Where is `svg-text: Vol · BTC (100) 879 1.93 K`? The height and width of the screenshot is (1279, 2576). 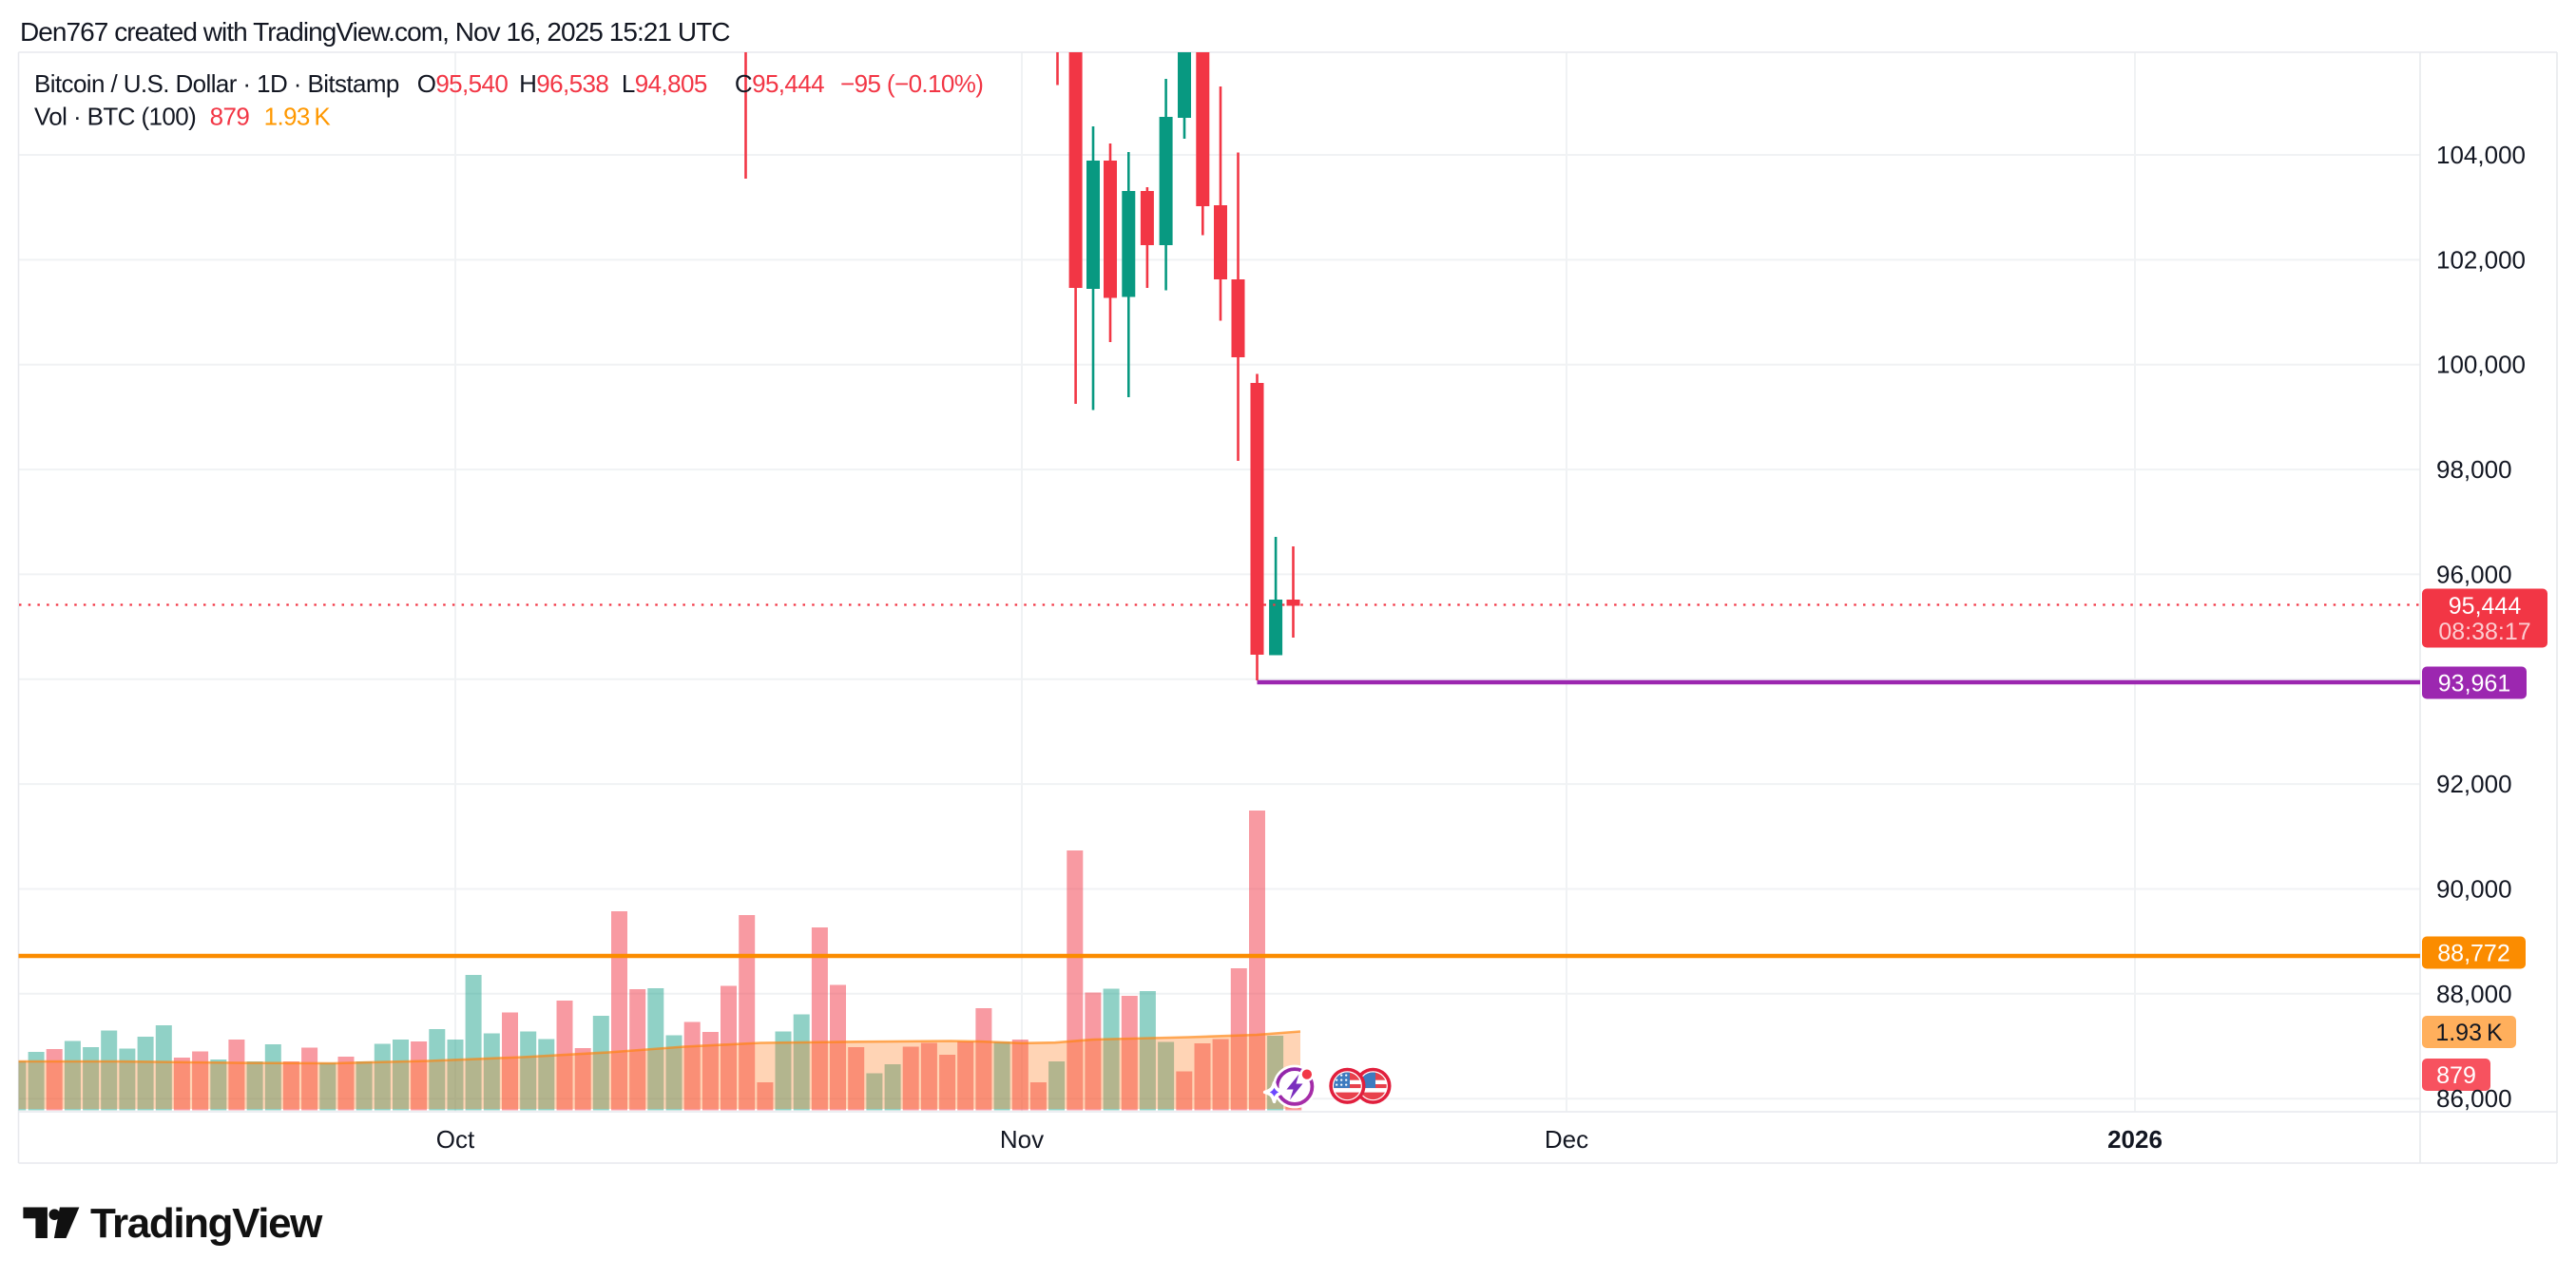
svg-text: Vol · BTC (100) 879 1.93 K is located at coordinates (182, 117).